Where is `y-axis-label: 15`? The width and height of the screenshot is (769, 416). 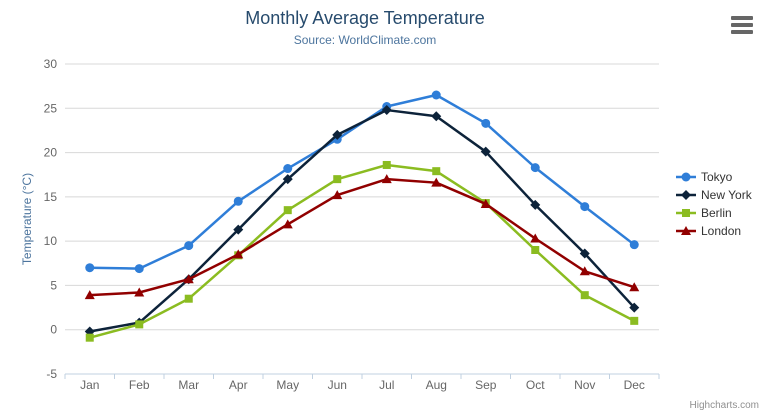 y-axis-label: 15 is located at coordinates (51, 197).